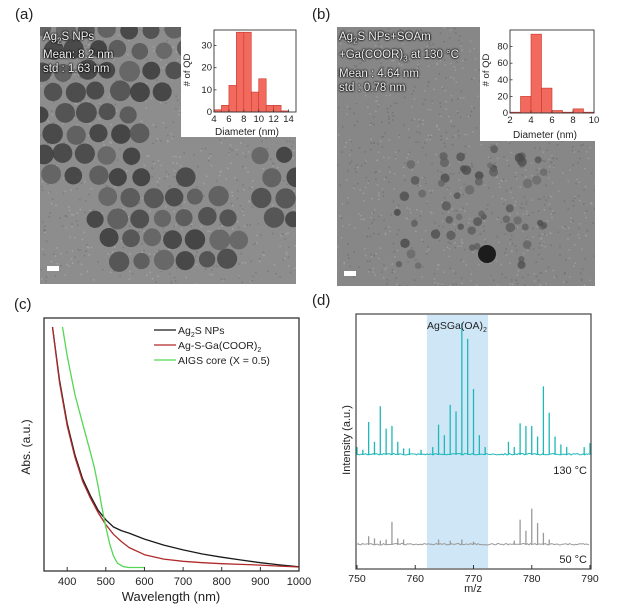 The image size is (617, 612). Describe the element at coordinates (590, 579) in the screenshot. I see `x-tick-label: 790` at that location.